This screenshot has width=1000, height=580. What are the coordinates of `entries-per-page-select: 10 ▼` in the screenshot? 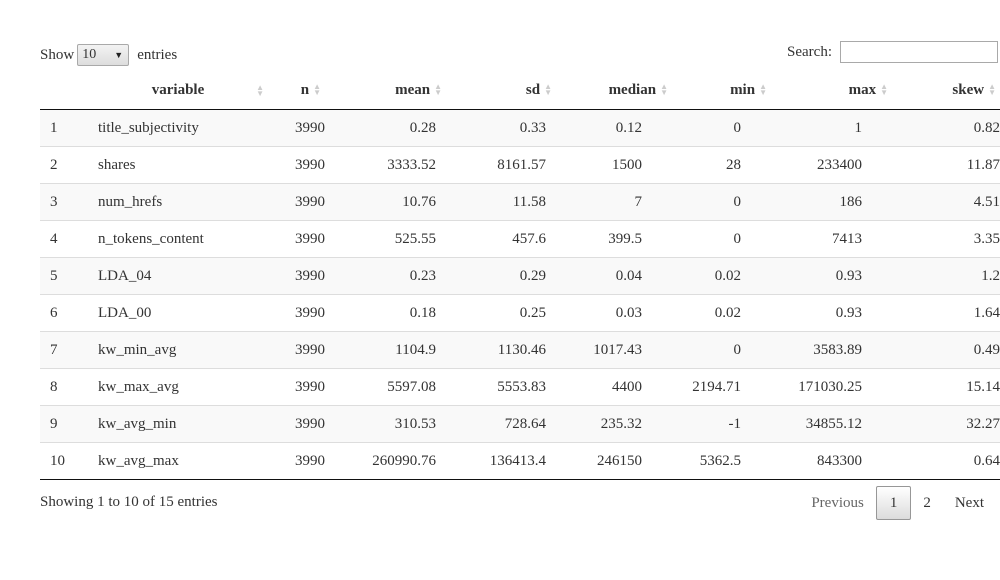 It's located at (103, 55).